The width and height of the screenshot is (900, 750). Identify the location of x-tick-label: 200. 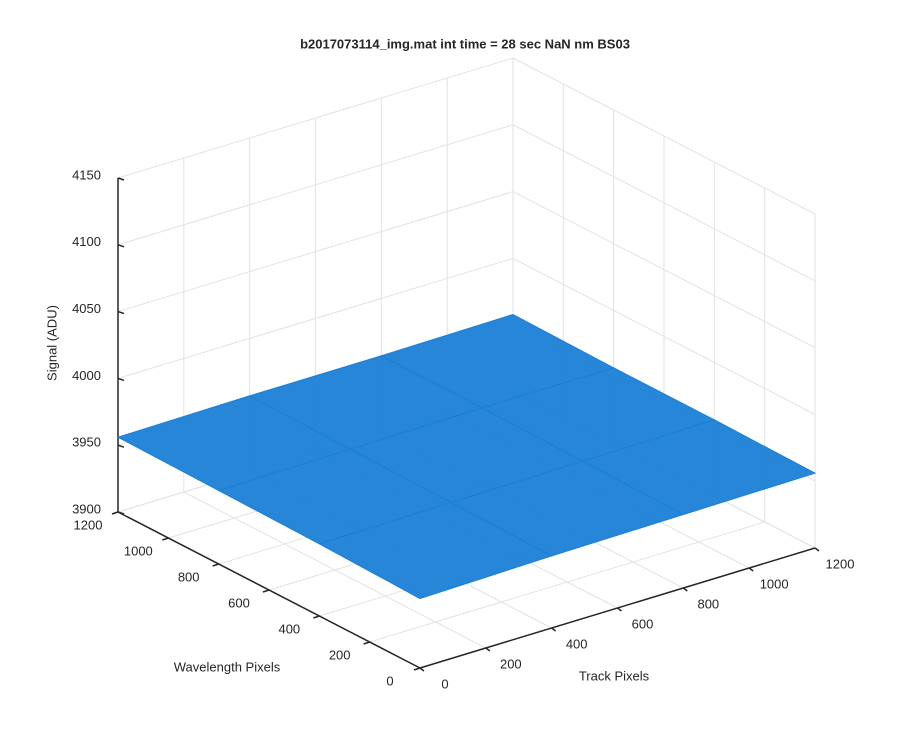
(511, 663).